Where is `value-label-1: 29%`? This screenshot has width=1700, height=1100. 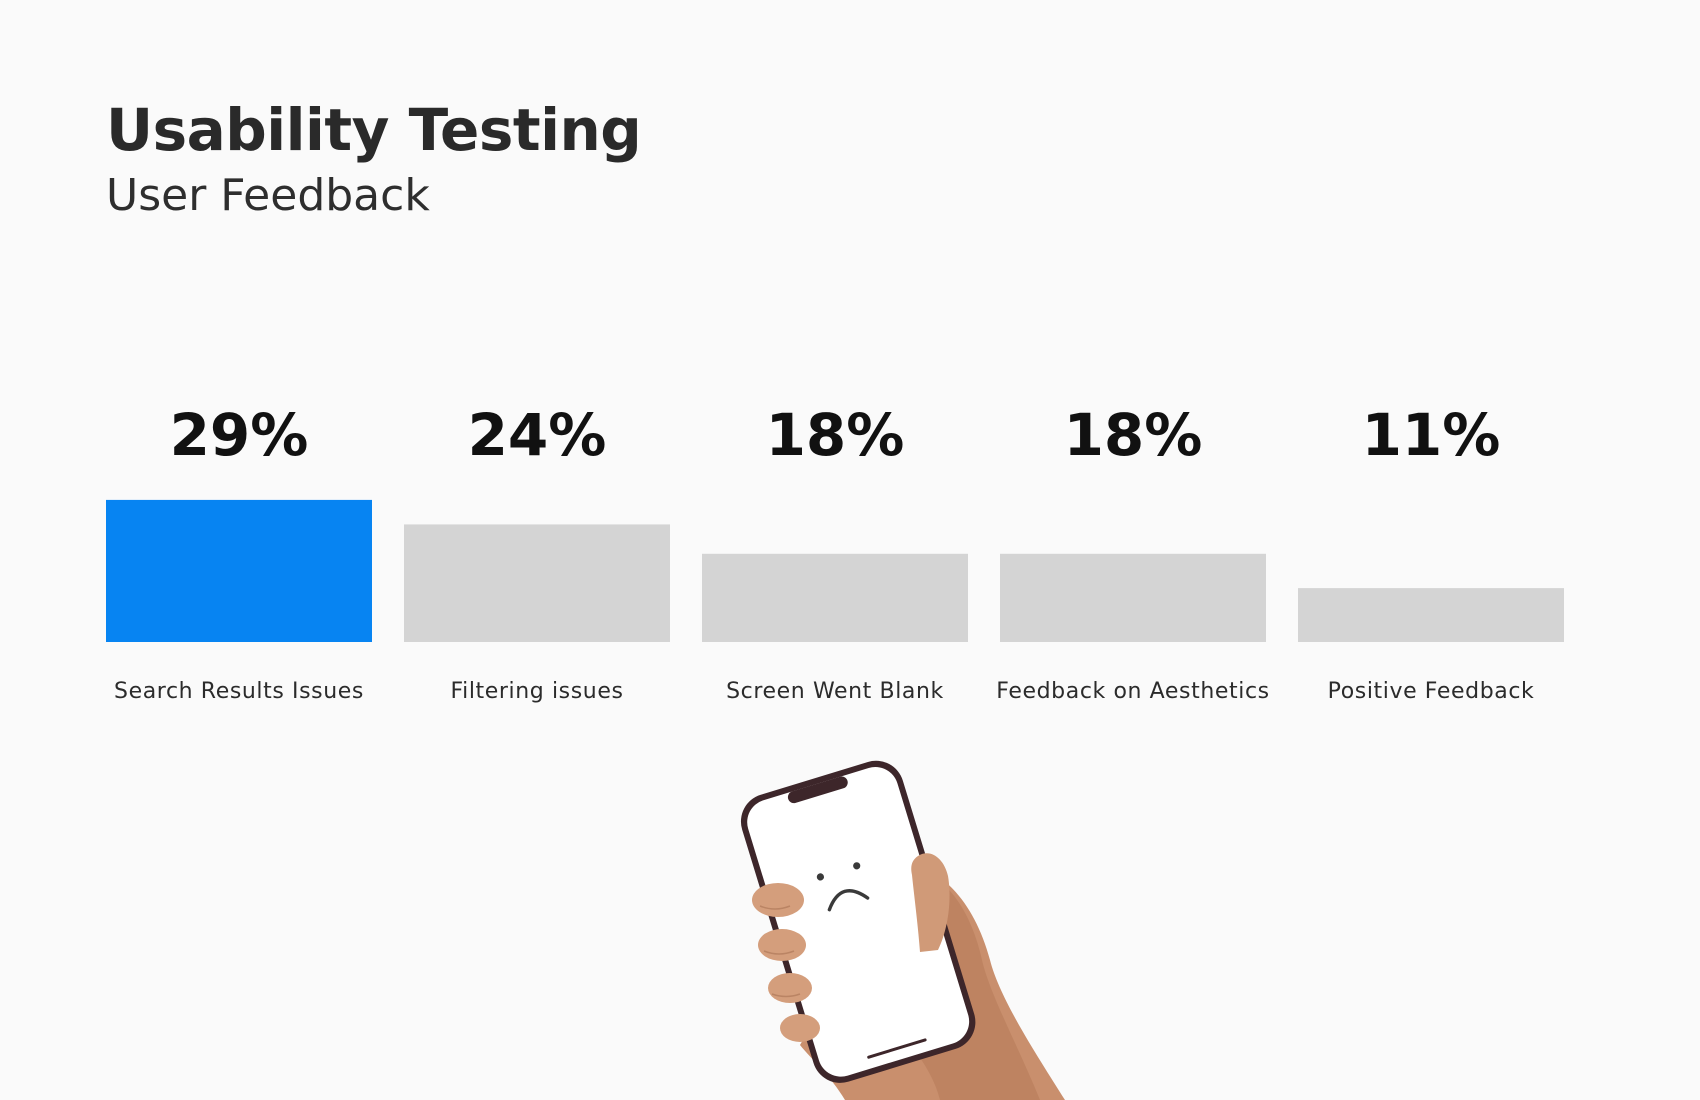 value-label-1: 29% is located at coordinates (239, 435).